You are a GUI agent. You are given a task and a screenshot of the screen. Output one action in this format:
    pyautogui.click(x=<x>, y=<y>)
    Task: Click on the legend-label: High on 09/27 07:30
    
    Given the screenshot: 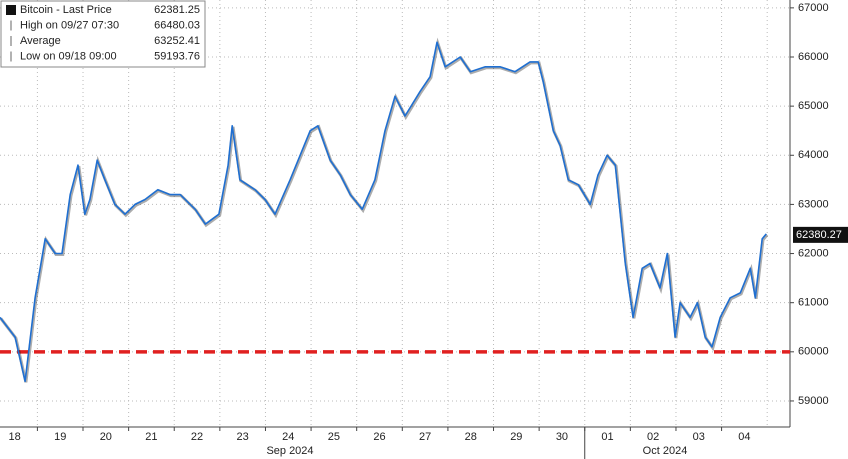 What is the action you would take?
    pyautogui.click(x=69, y=25)
    